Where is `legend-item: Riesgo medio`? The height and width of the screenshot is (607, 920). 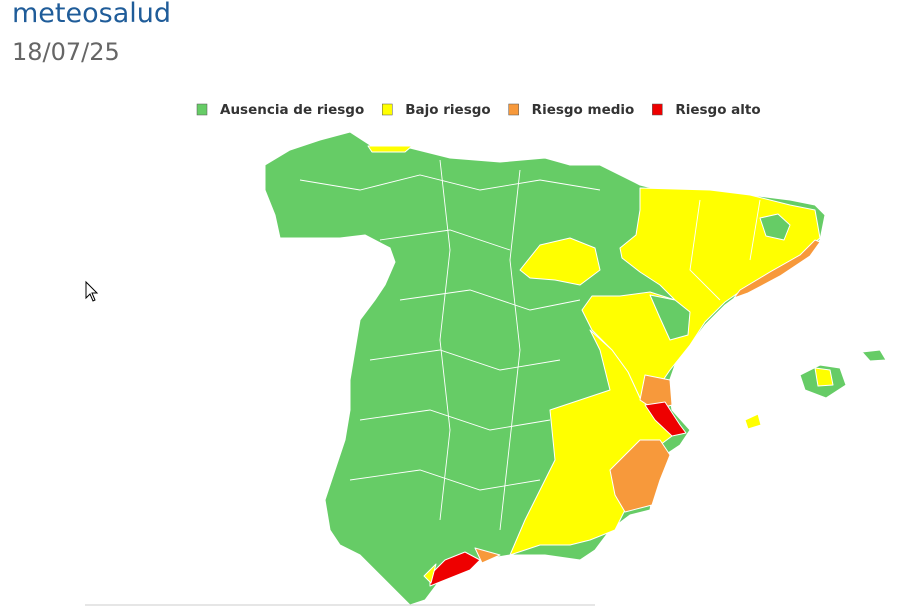 legend-item: Riesgo medio is located at coordinates (571, 110).